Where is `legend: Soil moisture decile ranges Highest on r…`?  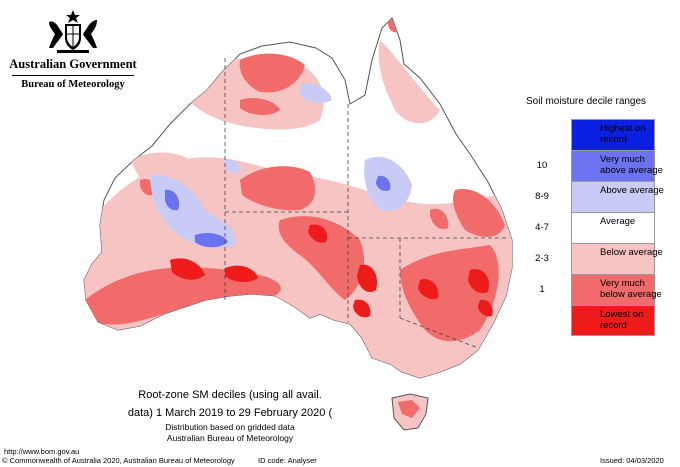
legend: Soil moisture decile ranges Highest on r… is located at coordinates (595, 216).